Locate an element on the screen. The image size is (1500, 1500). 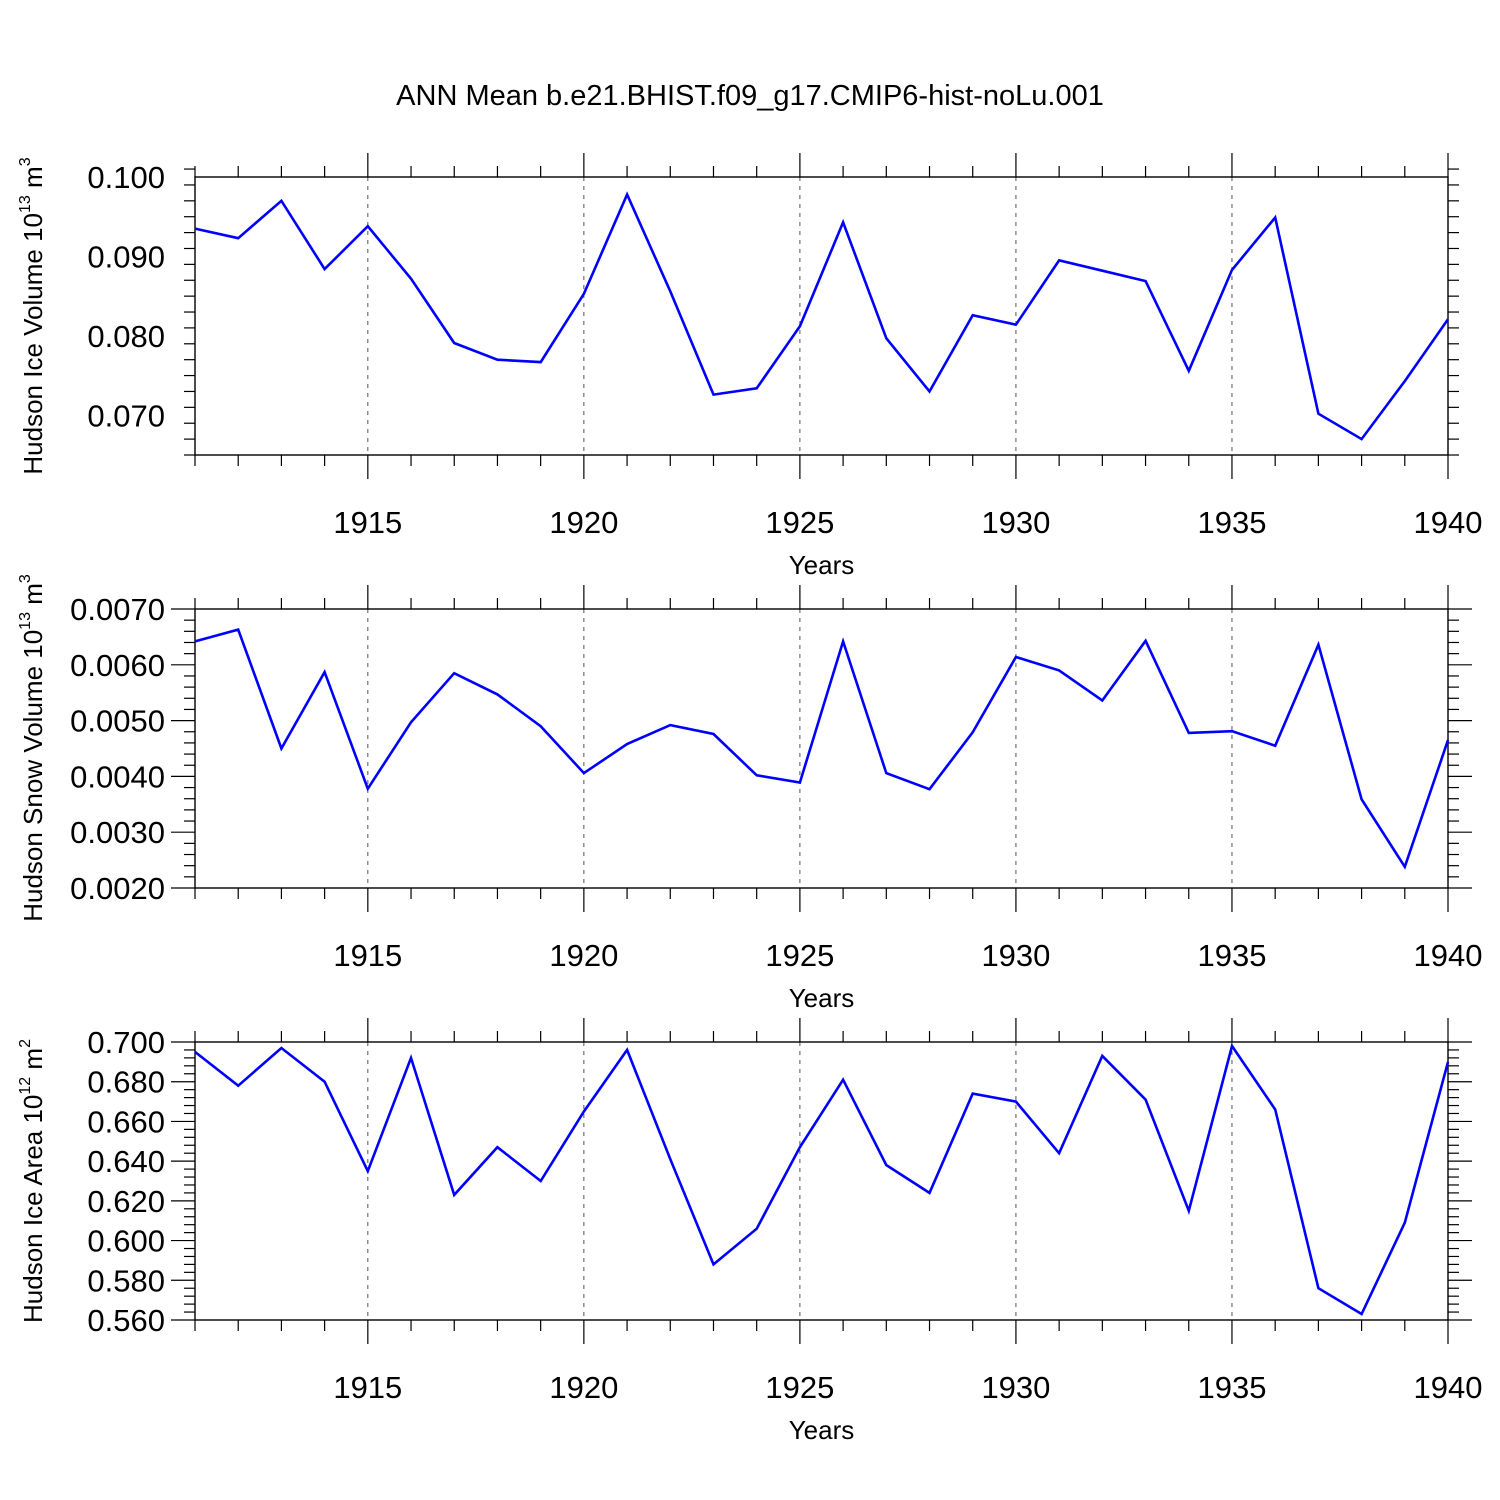
y-label-text: Hudson Ice Volume 10 is located at coordinates (33, 344).